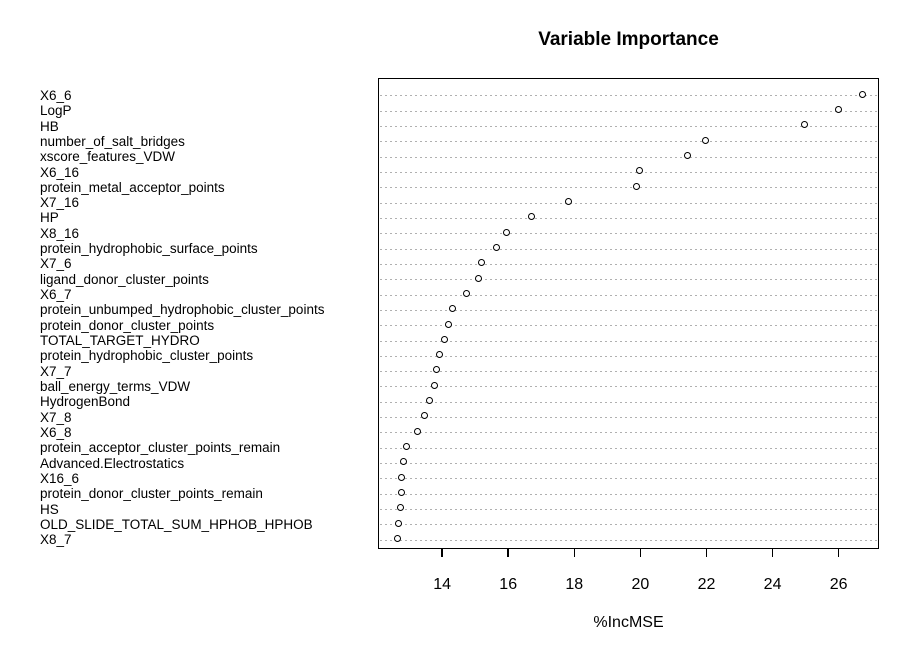 Image resolution: width=921 pixels, height=653 pixels. What do you see at coordinates (112, 463) in the screenshot?
I see `category-label: Advanced.Electrostatics` at bounding box center [112, 463].